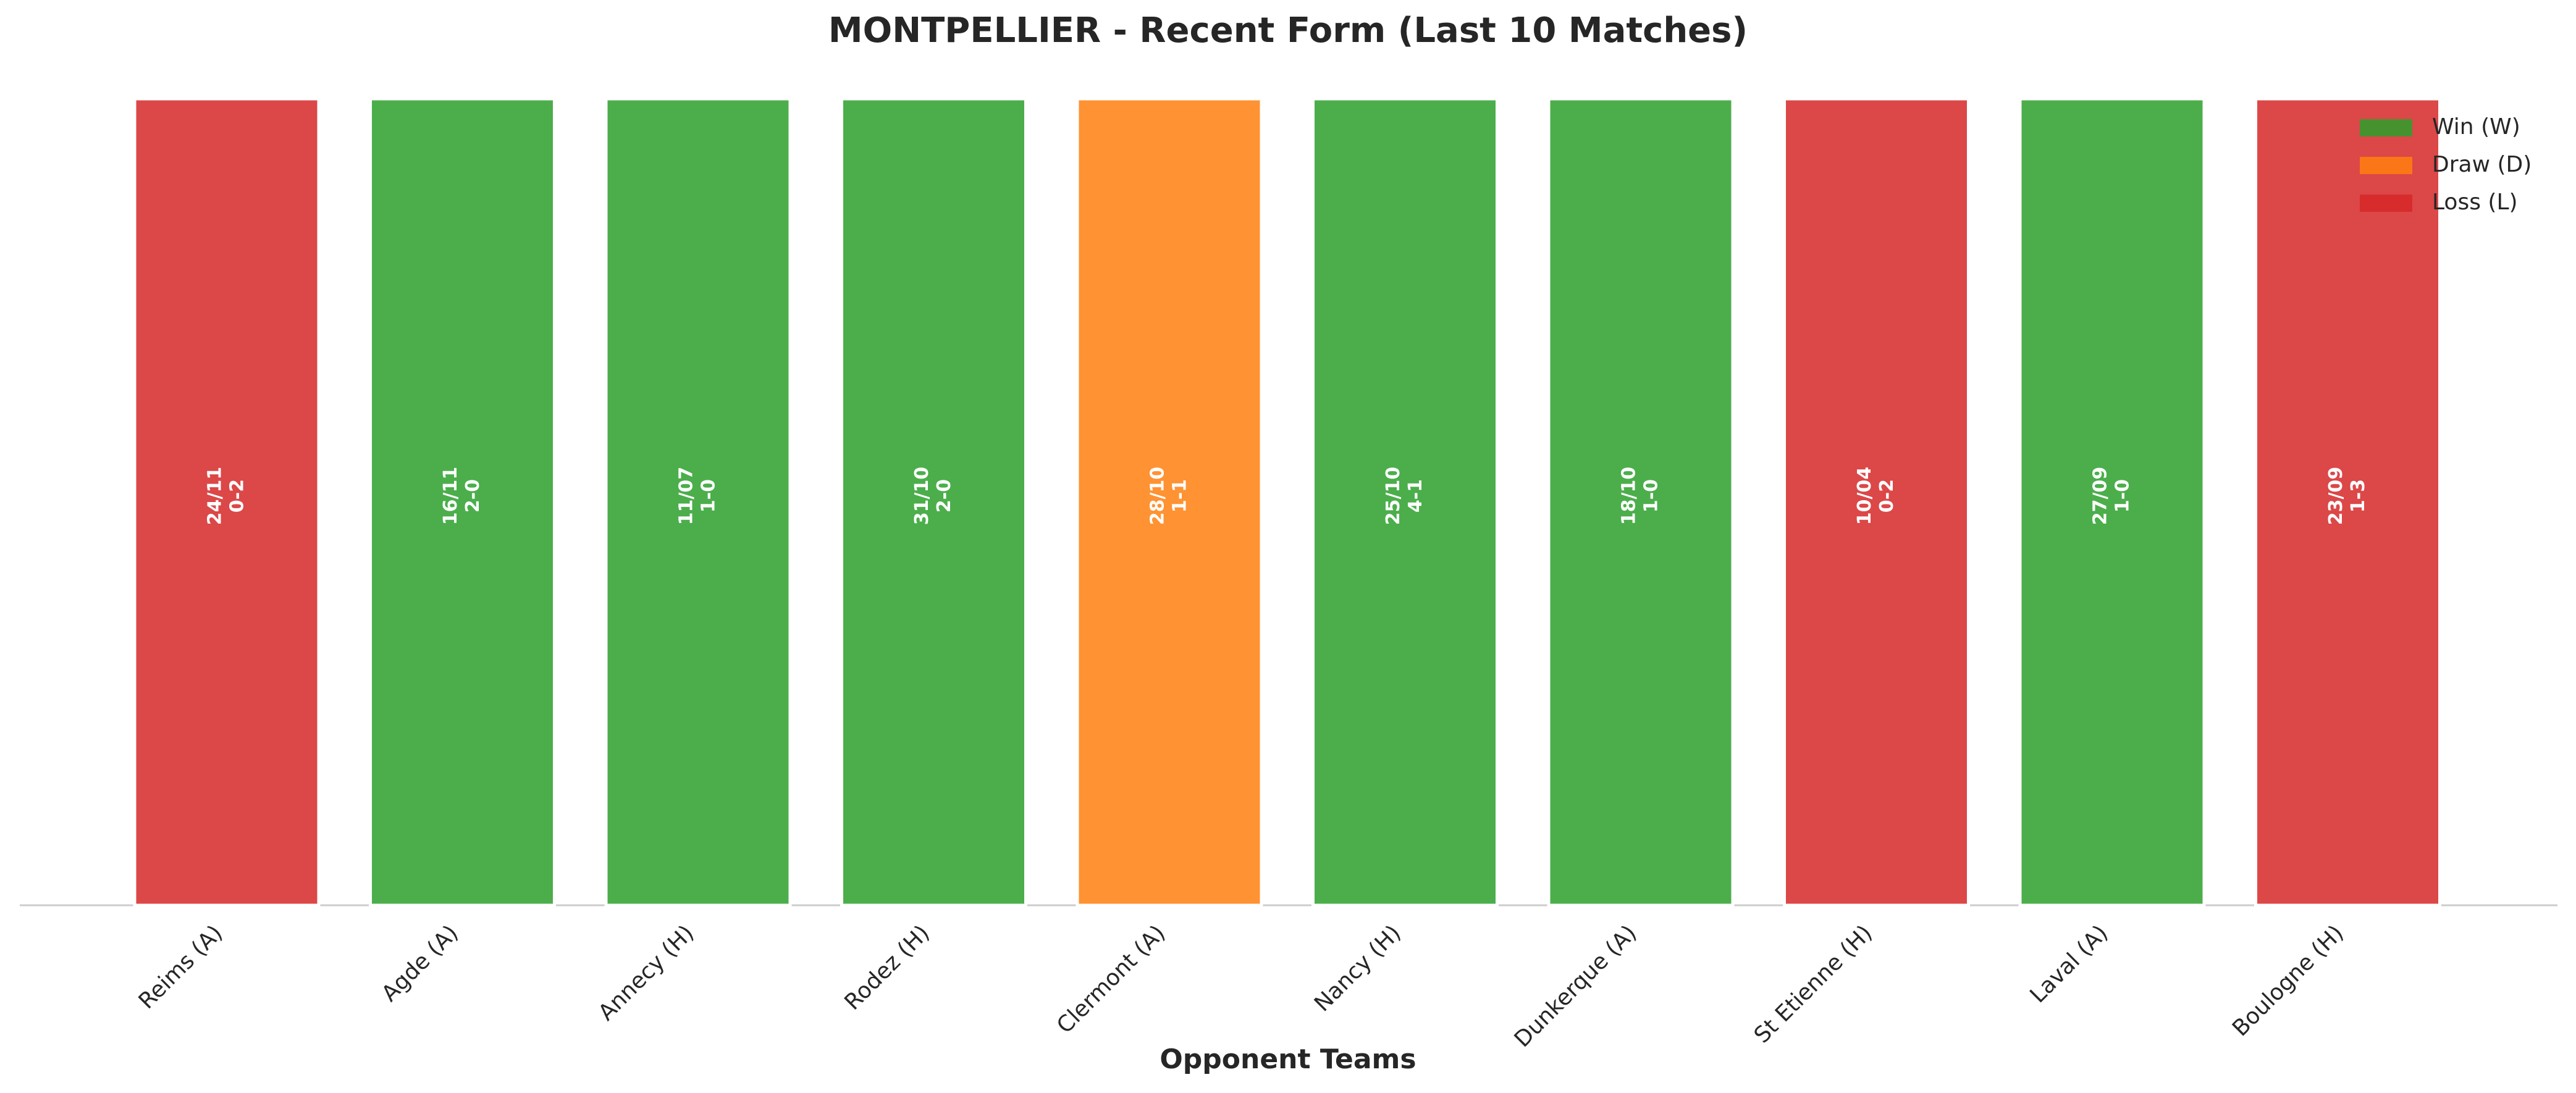 Image resolution: width=2576 pixels, height=1093 pixels. What do you see at coordinates (181, 967) in the screenshot?
I see `x-tick-label: Reims (A)` at bounding box center [181, 967].